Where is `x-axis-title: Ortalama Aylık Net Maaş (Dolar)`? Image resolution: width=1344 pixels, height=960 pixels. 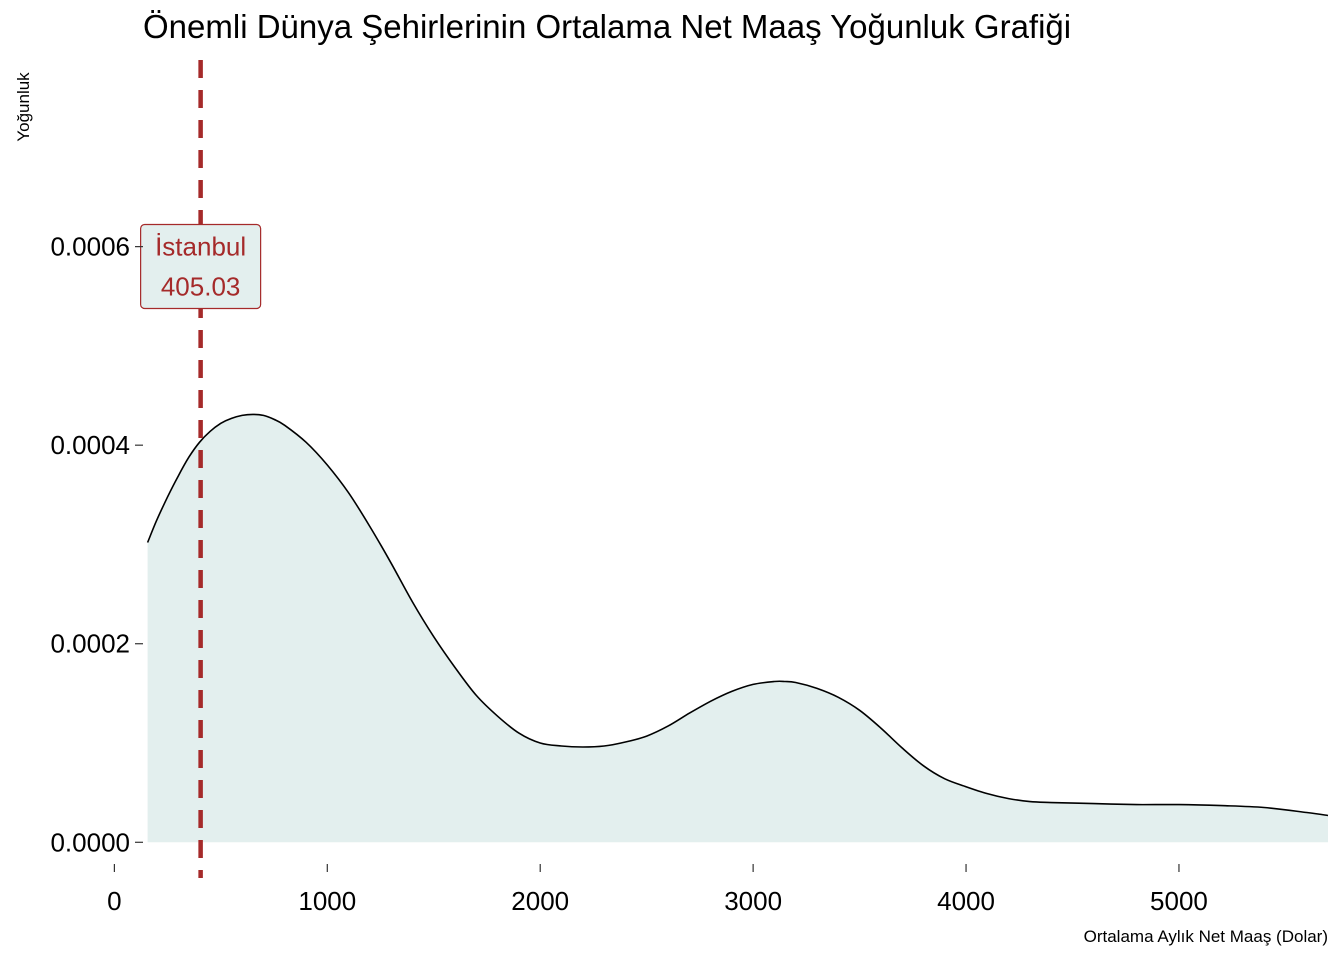 x-axis-title: Ortalama Aylık Net Maaş (Dolar) is located at coordinates (1206, 936).